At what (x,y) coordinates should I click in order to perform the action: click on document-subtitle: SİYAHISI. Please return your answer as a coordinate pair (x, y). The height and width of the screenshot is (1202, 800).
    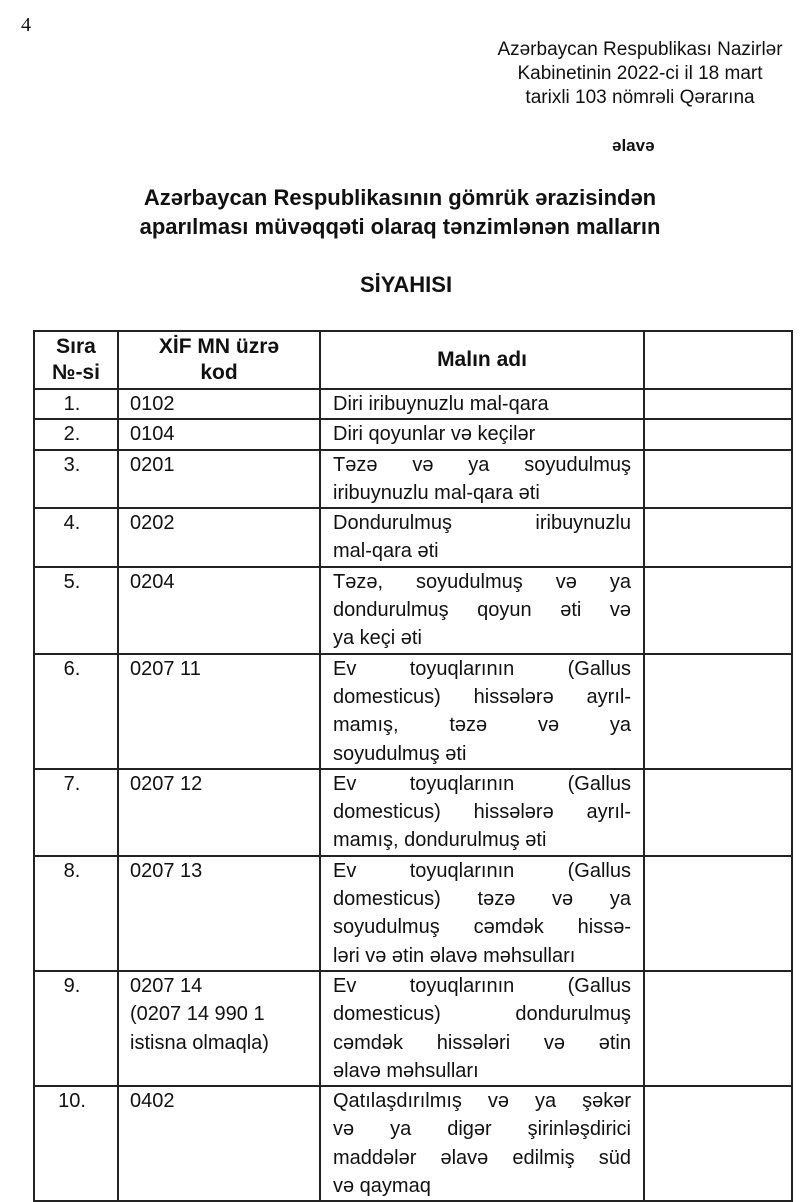
    Looking at the image, I should click on (406, 284).